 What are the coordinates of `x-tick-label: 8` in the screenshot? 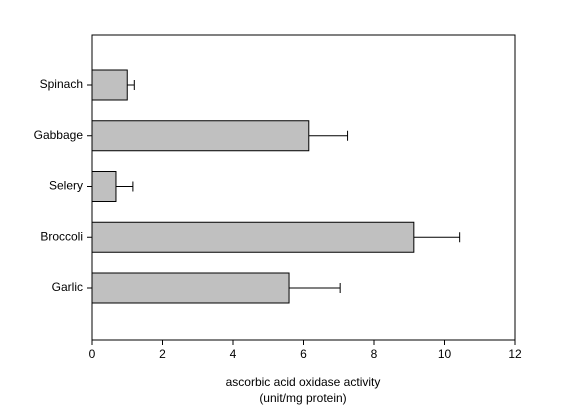 It's located at (374, 354).